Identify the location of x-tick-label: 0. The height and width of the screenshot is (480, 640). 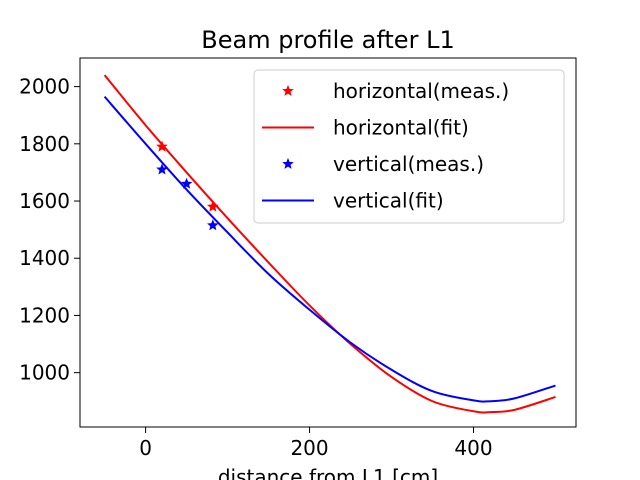
(145, 448).